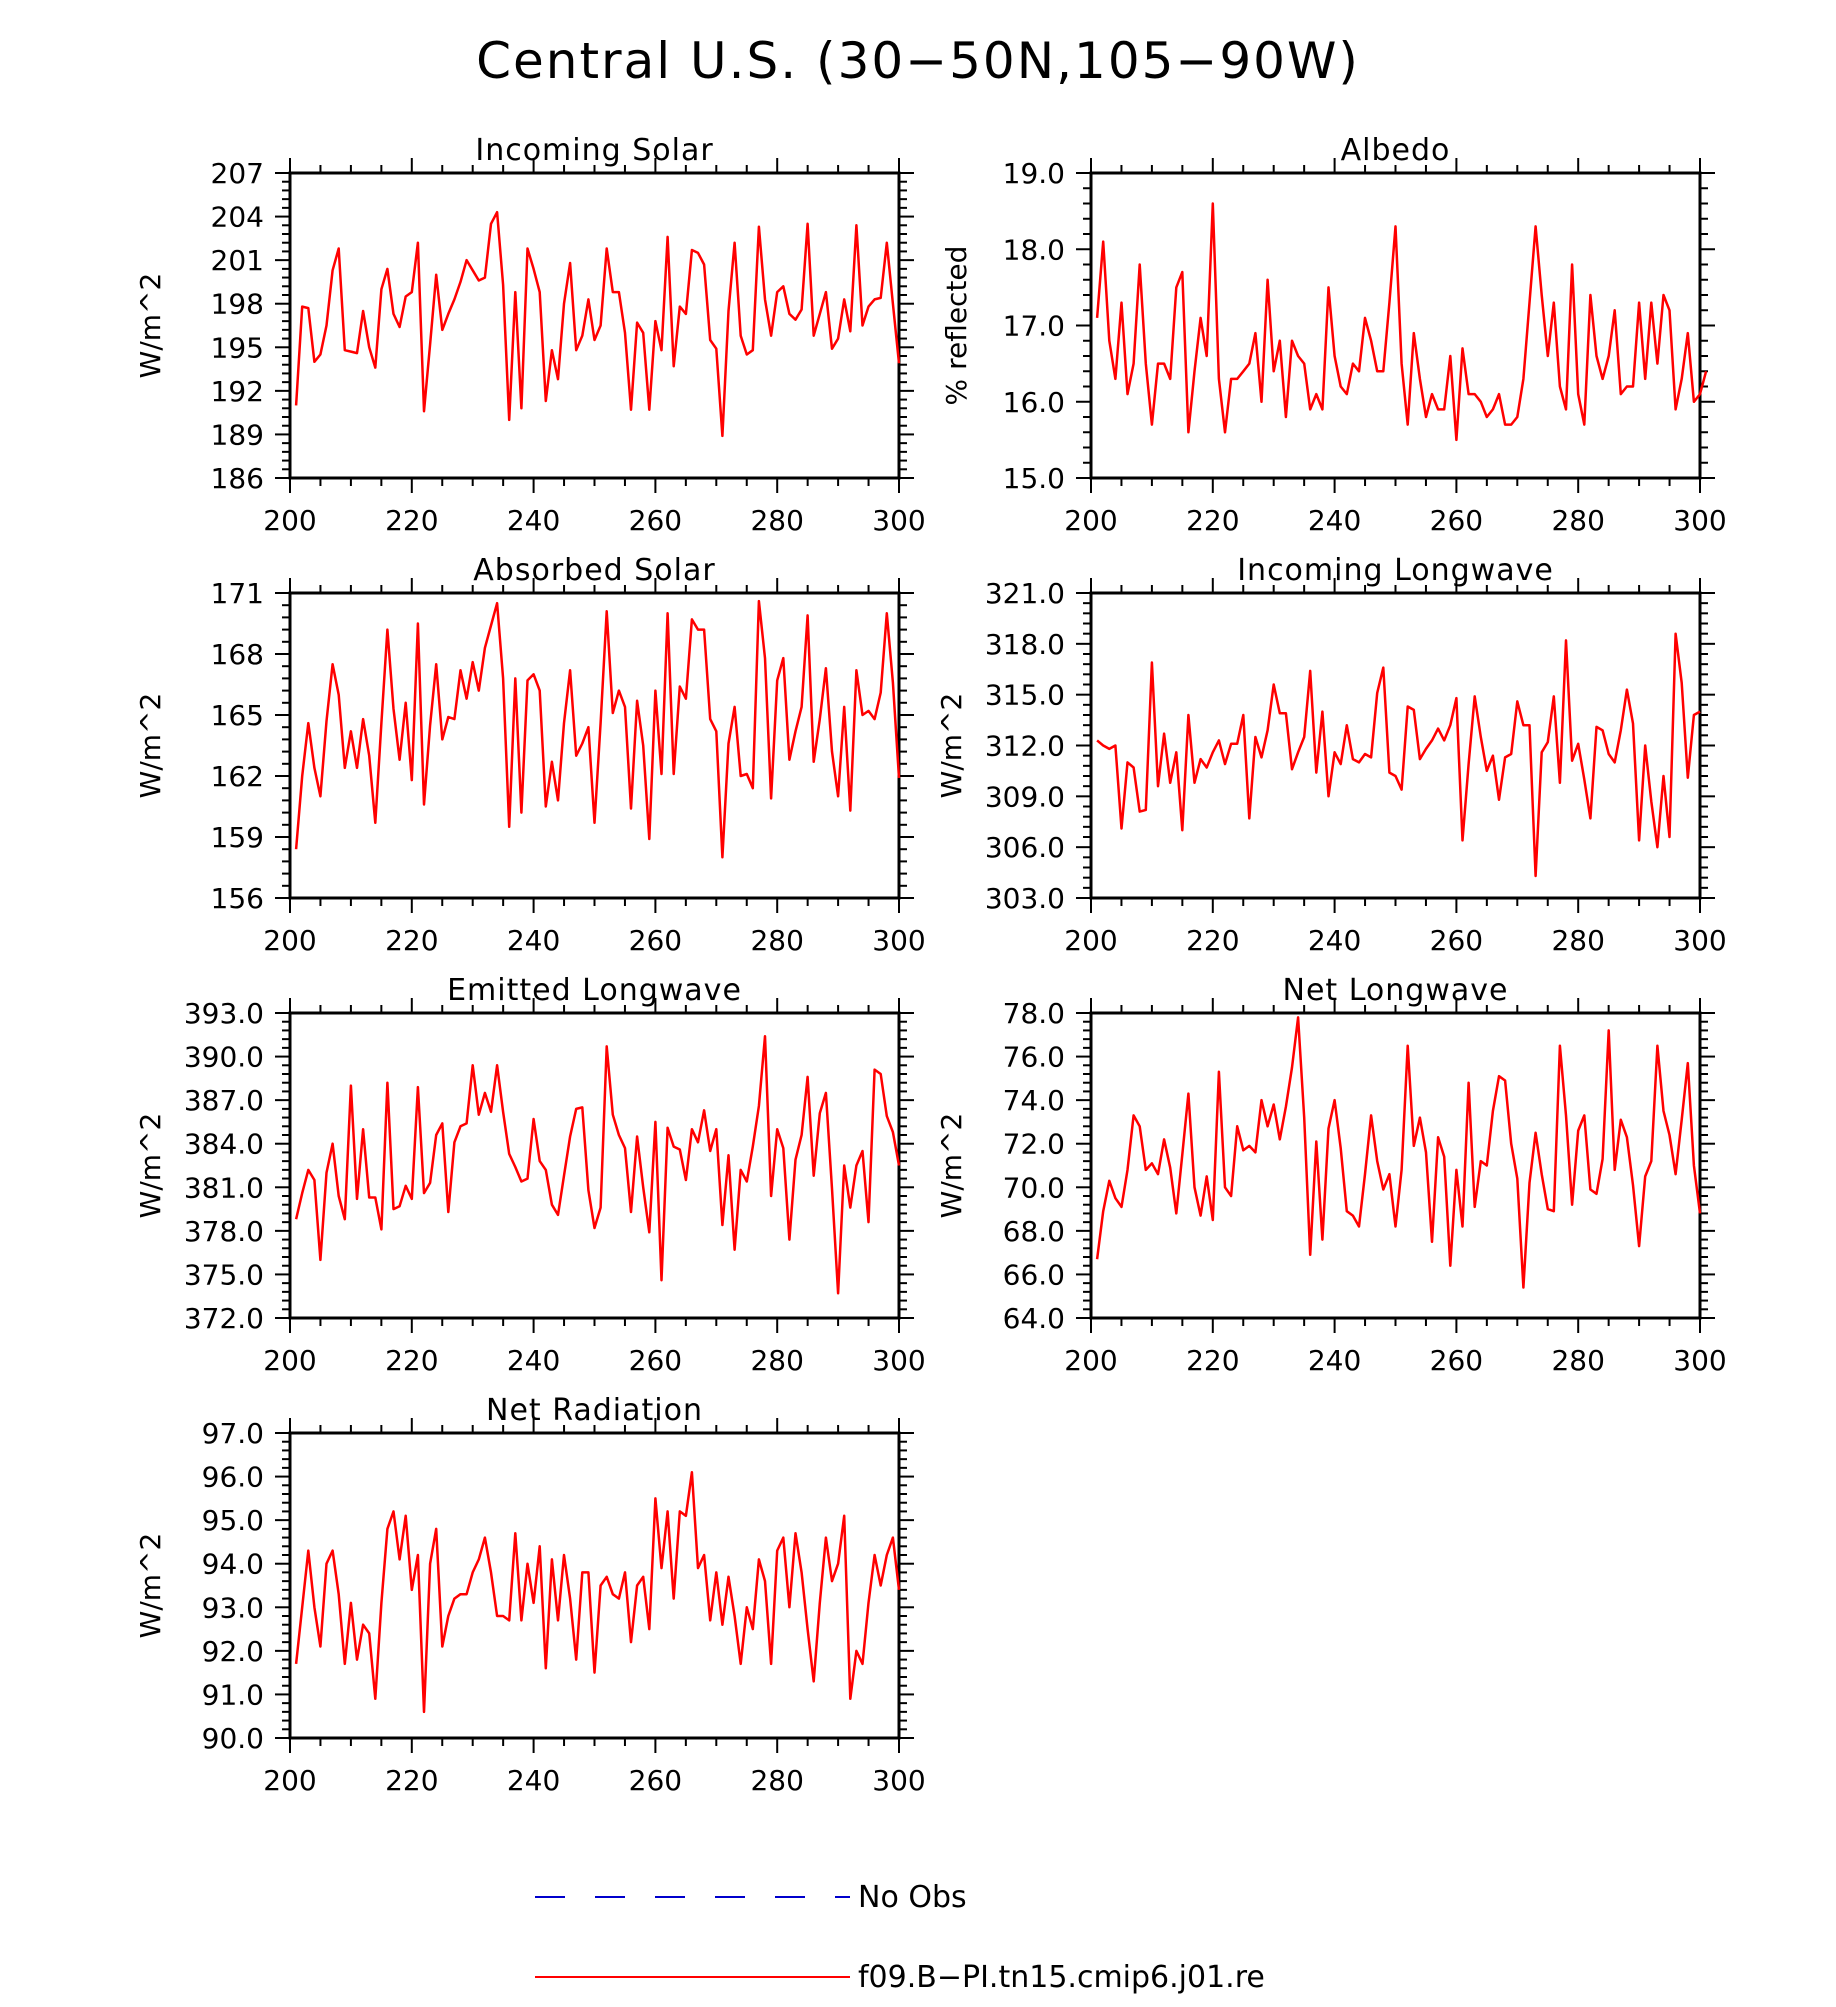 Image resolution: width=1836 pixels, height=2007 pixels. What do you see at coordinates (233, 1651) in the screenshot?
I see `y-tick-label: 92.0` at bounding box center [233, 1651].